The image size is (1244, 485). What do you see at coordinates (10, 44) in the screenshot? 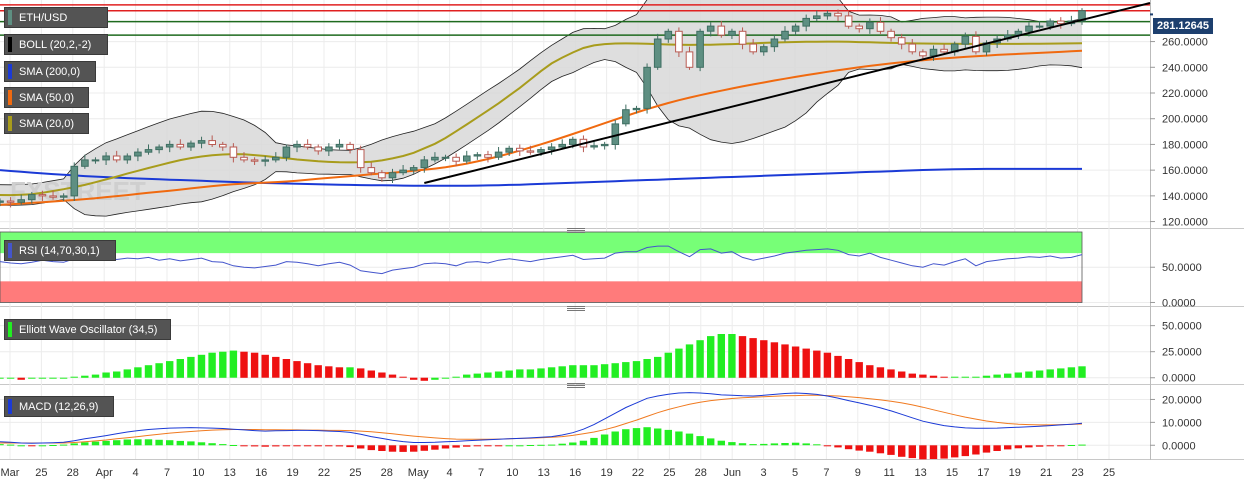
I see `boll-swatch` at bounding box center [10, 44].